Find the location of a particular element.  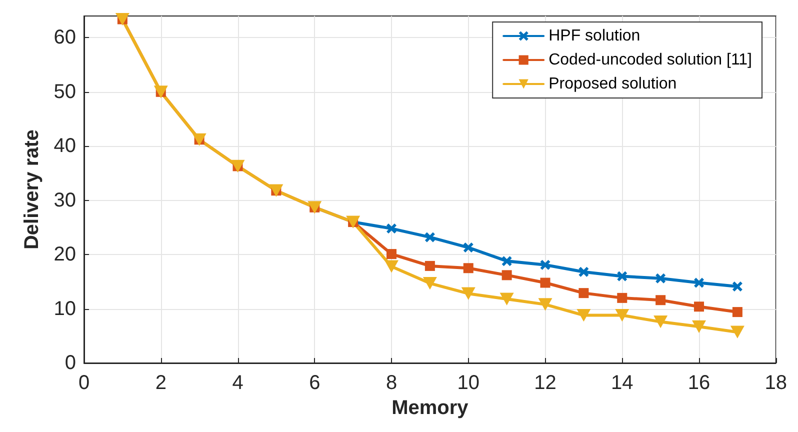

y-tick-label: 50 is located at coordinates (65, 91).